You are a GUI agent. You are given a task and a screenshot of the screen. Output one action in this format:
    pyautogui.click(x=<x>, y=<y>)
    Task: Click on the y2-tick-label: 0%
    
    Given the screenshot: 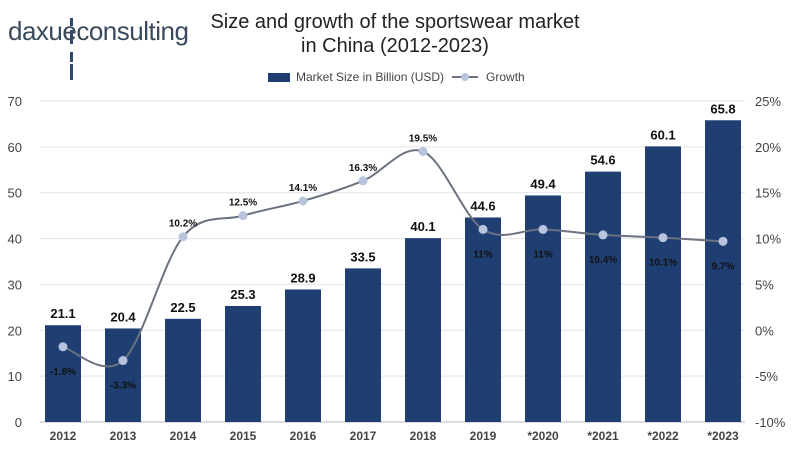 What is the action you would take?
    pyautogui.click(x=764, y=330)
    